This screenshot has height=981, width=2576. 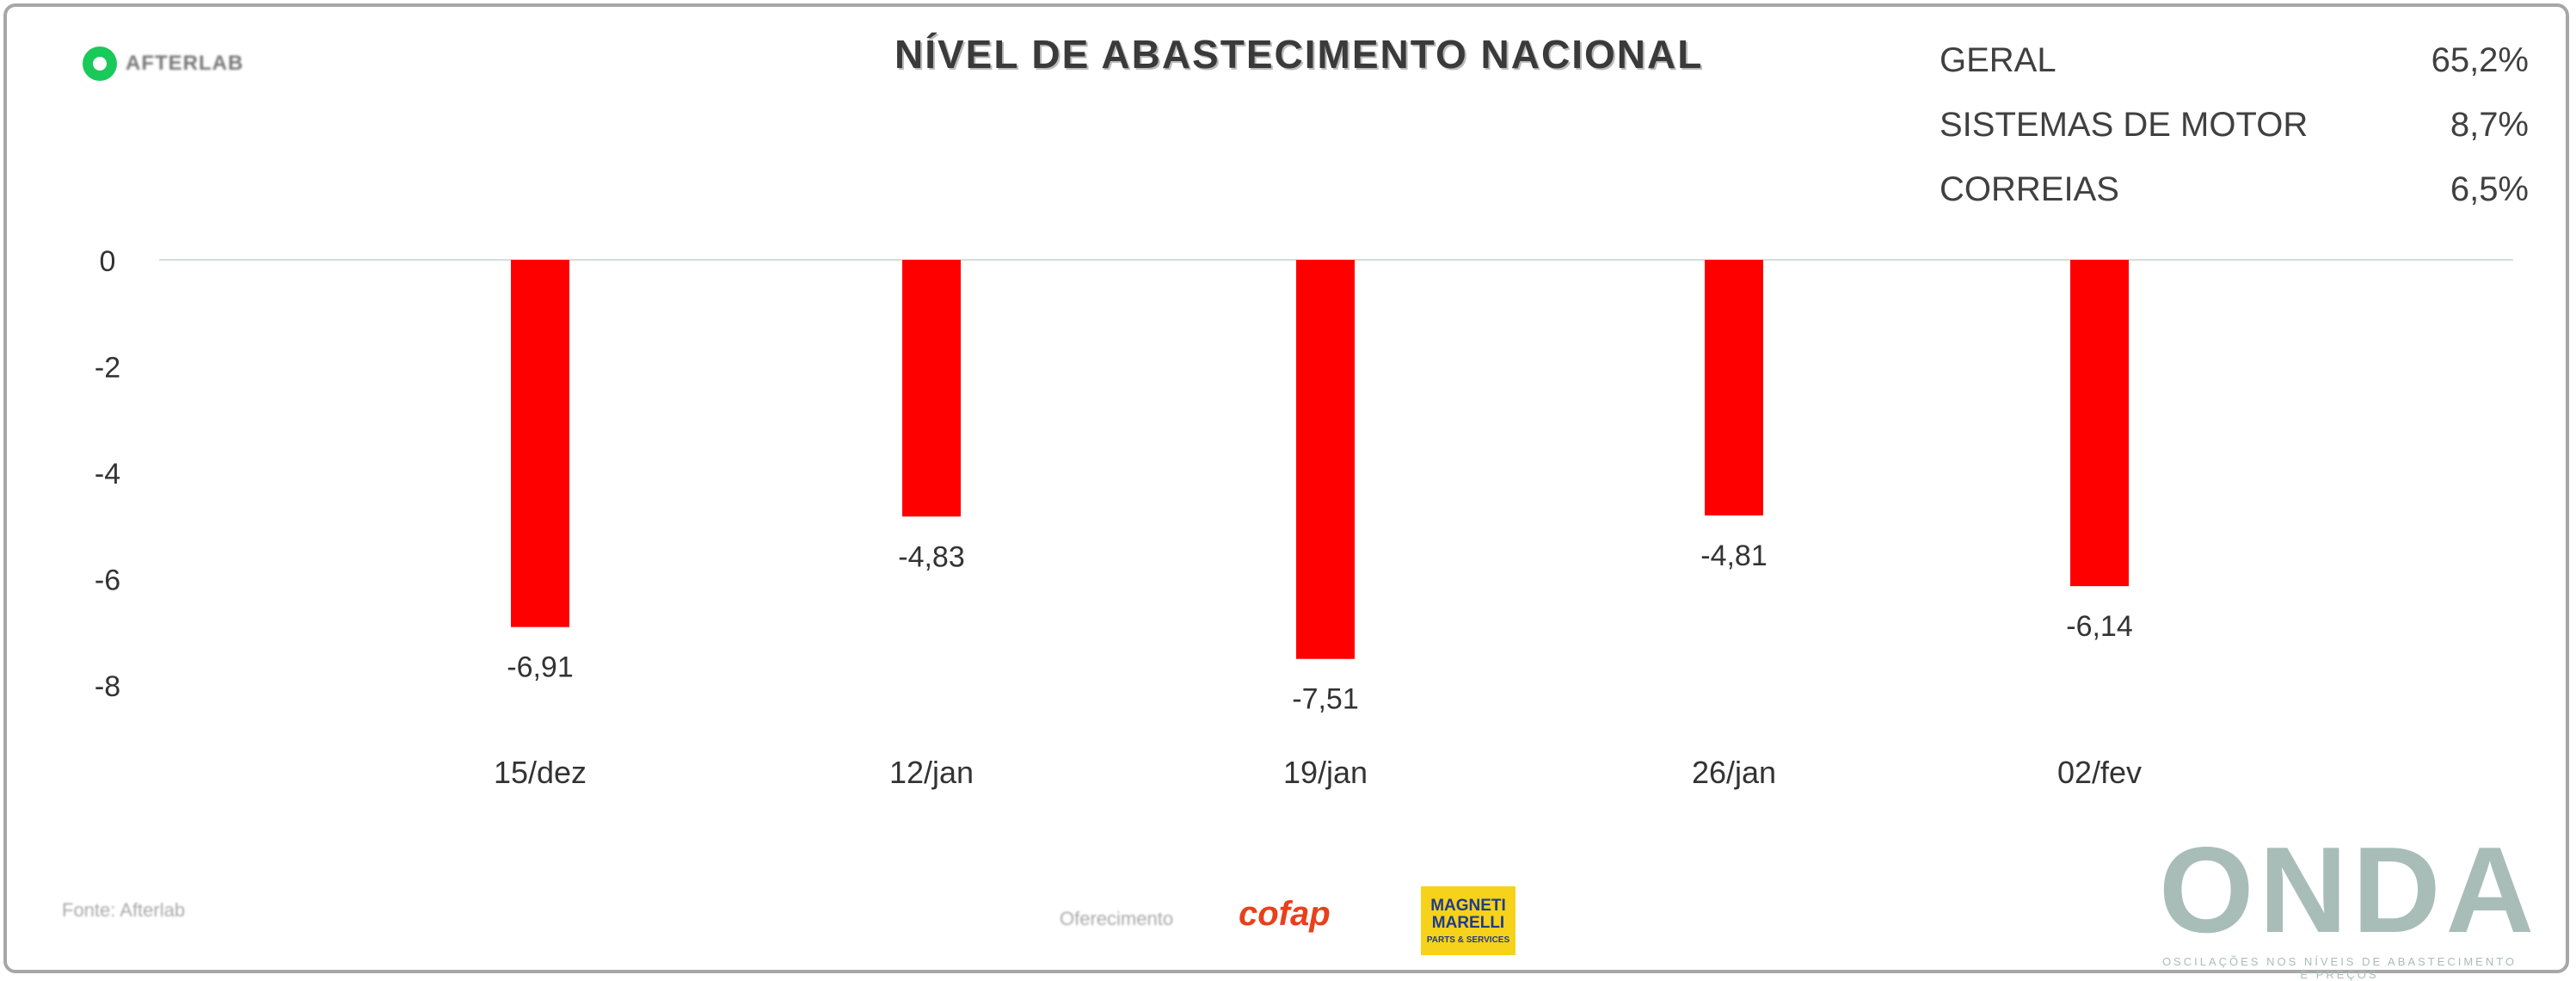 I want to click on magneti-marelli-subtitle: PARTS & SERVICES, so click(x=1468, y=940).